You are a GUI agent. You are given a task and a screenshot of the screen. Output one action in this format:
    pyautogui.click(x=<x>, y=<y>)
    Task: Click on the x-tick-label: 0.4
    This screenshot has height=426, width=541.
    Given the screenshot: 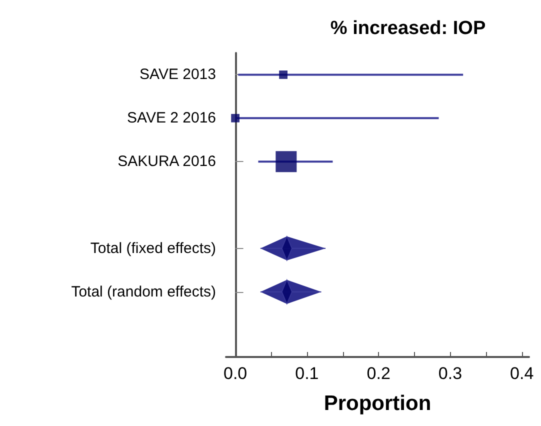 What is the action you would take?
    pyautogui.click(x=522, y=373)
    